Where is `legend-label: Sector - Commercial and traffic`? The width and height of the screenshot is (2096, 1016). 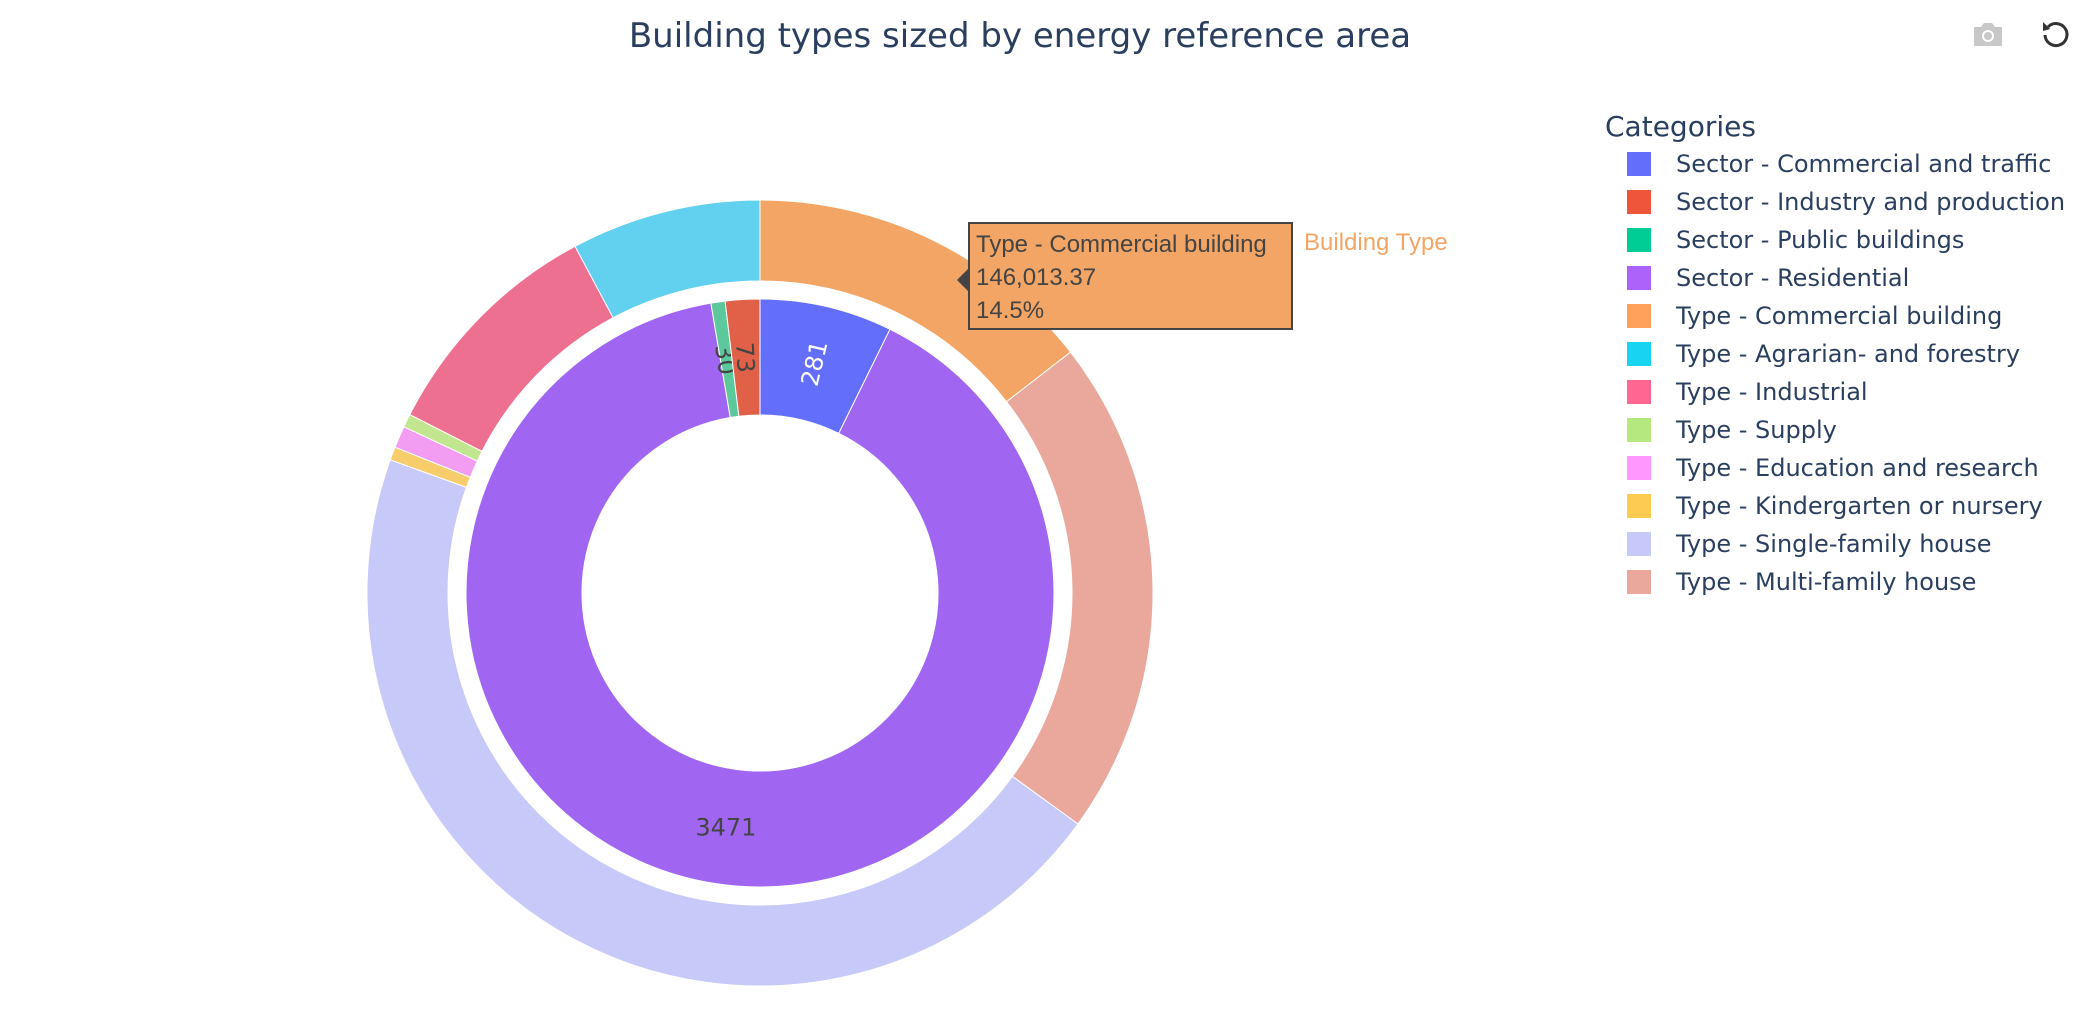 legend-label: Sector - Commercial and traffic is located at coordinates (1864, 164).